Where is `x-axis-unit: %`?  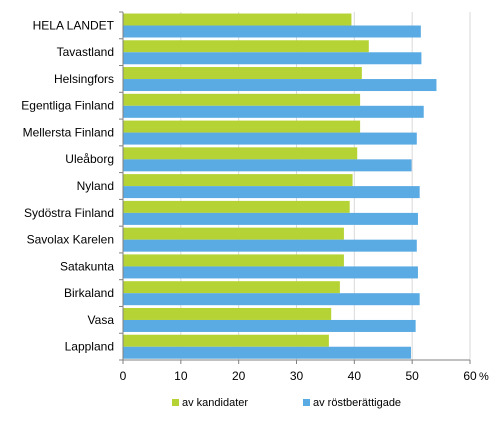
x-axis-unit: % is located at coordinates (484, 377).